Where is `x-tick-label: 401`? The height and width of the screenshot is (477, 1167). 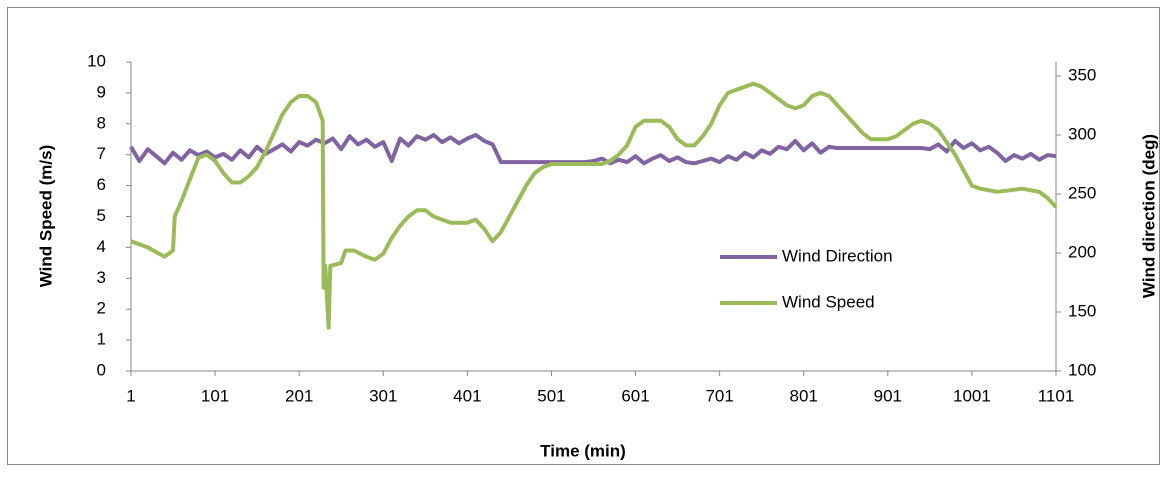
x-tick-label: 401 is located at coordinates (467, 395).